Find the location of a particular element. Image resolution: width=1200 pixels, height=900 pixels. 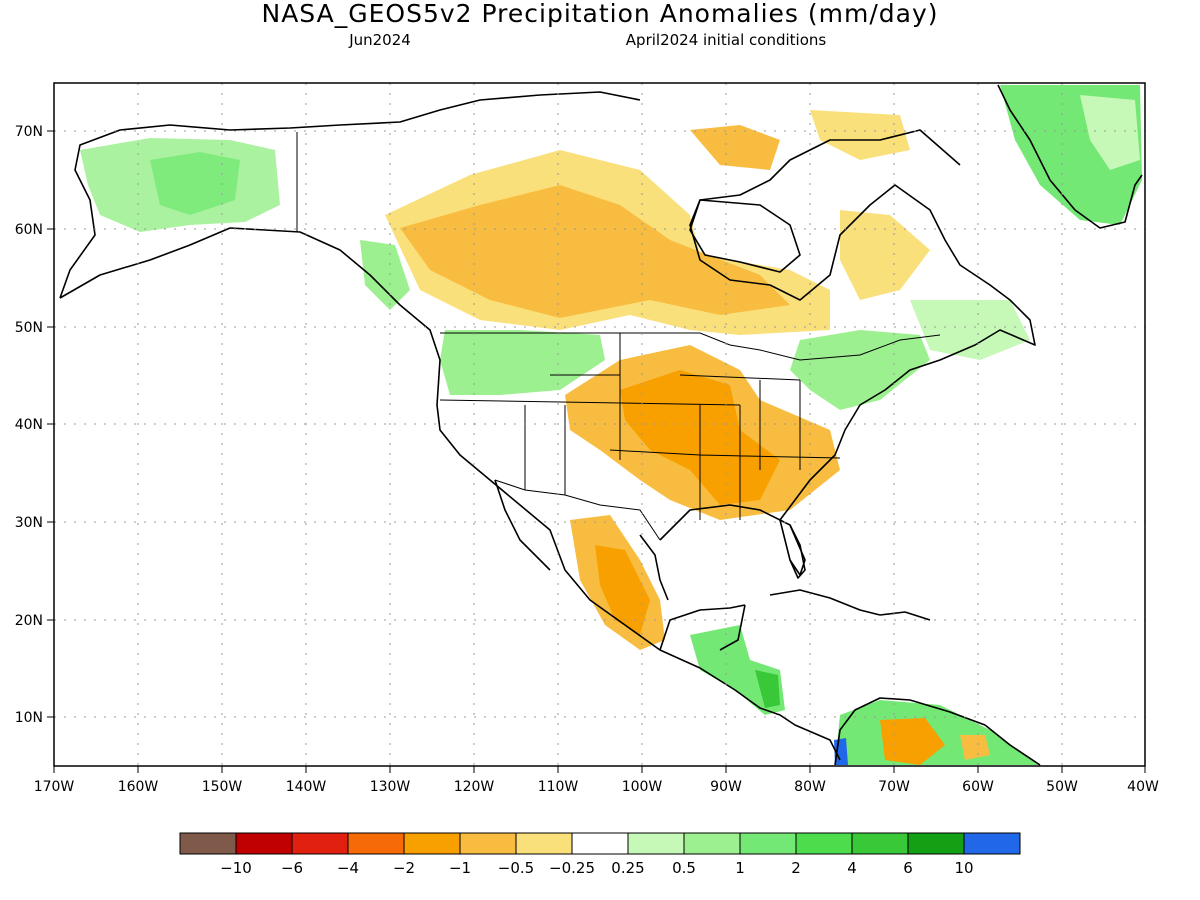

anomaly-atlantic-canada-wet is located at coordinates (970, 330).